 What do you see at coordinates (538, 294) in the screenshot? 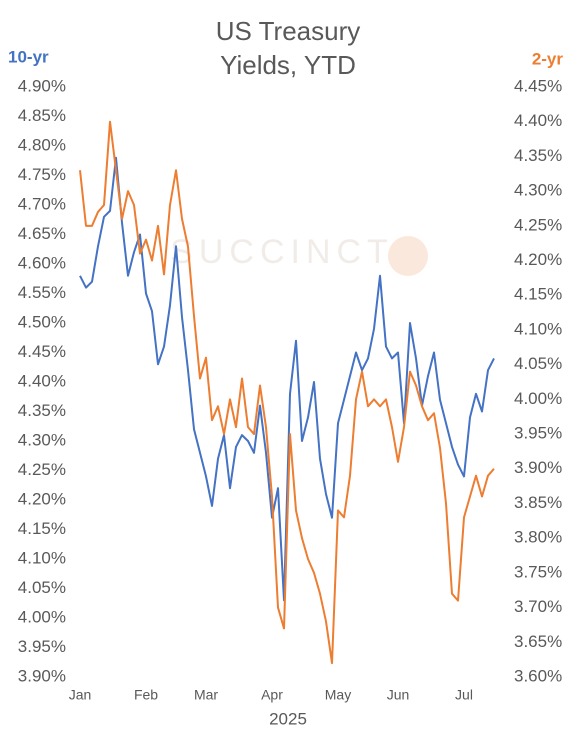
I see `y2-tick-label: 4.15%` at bounding box center [538, 294].